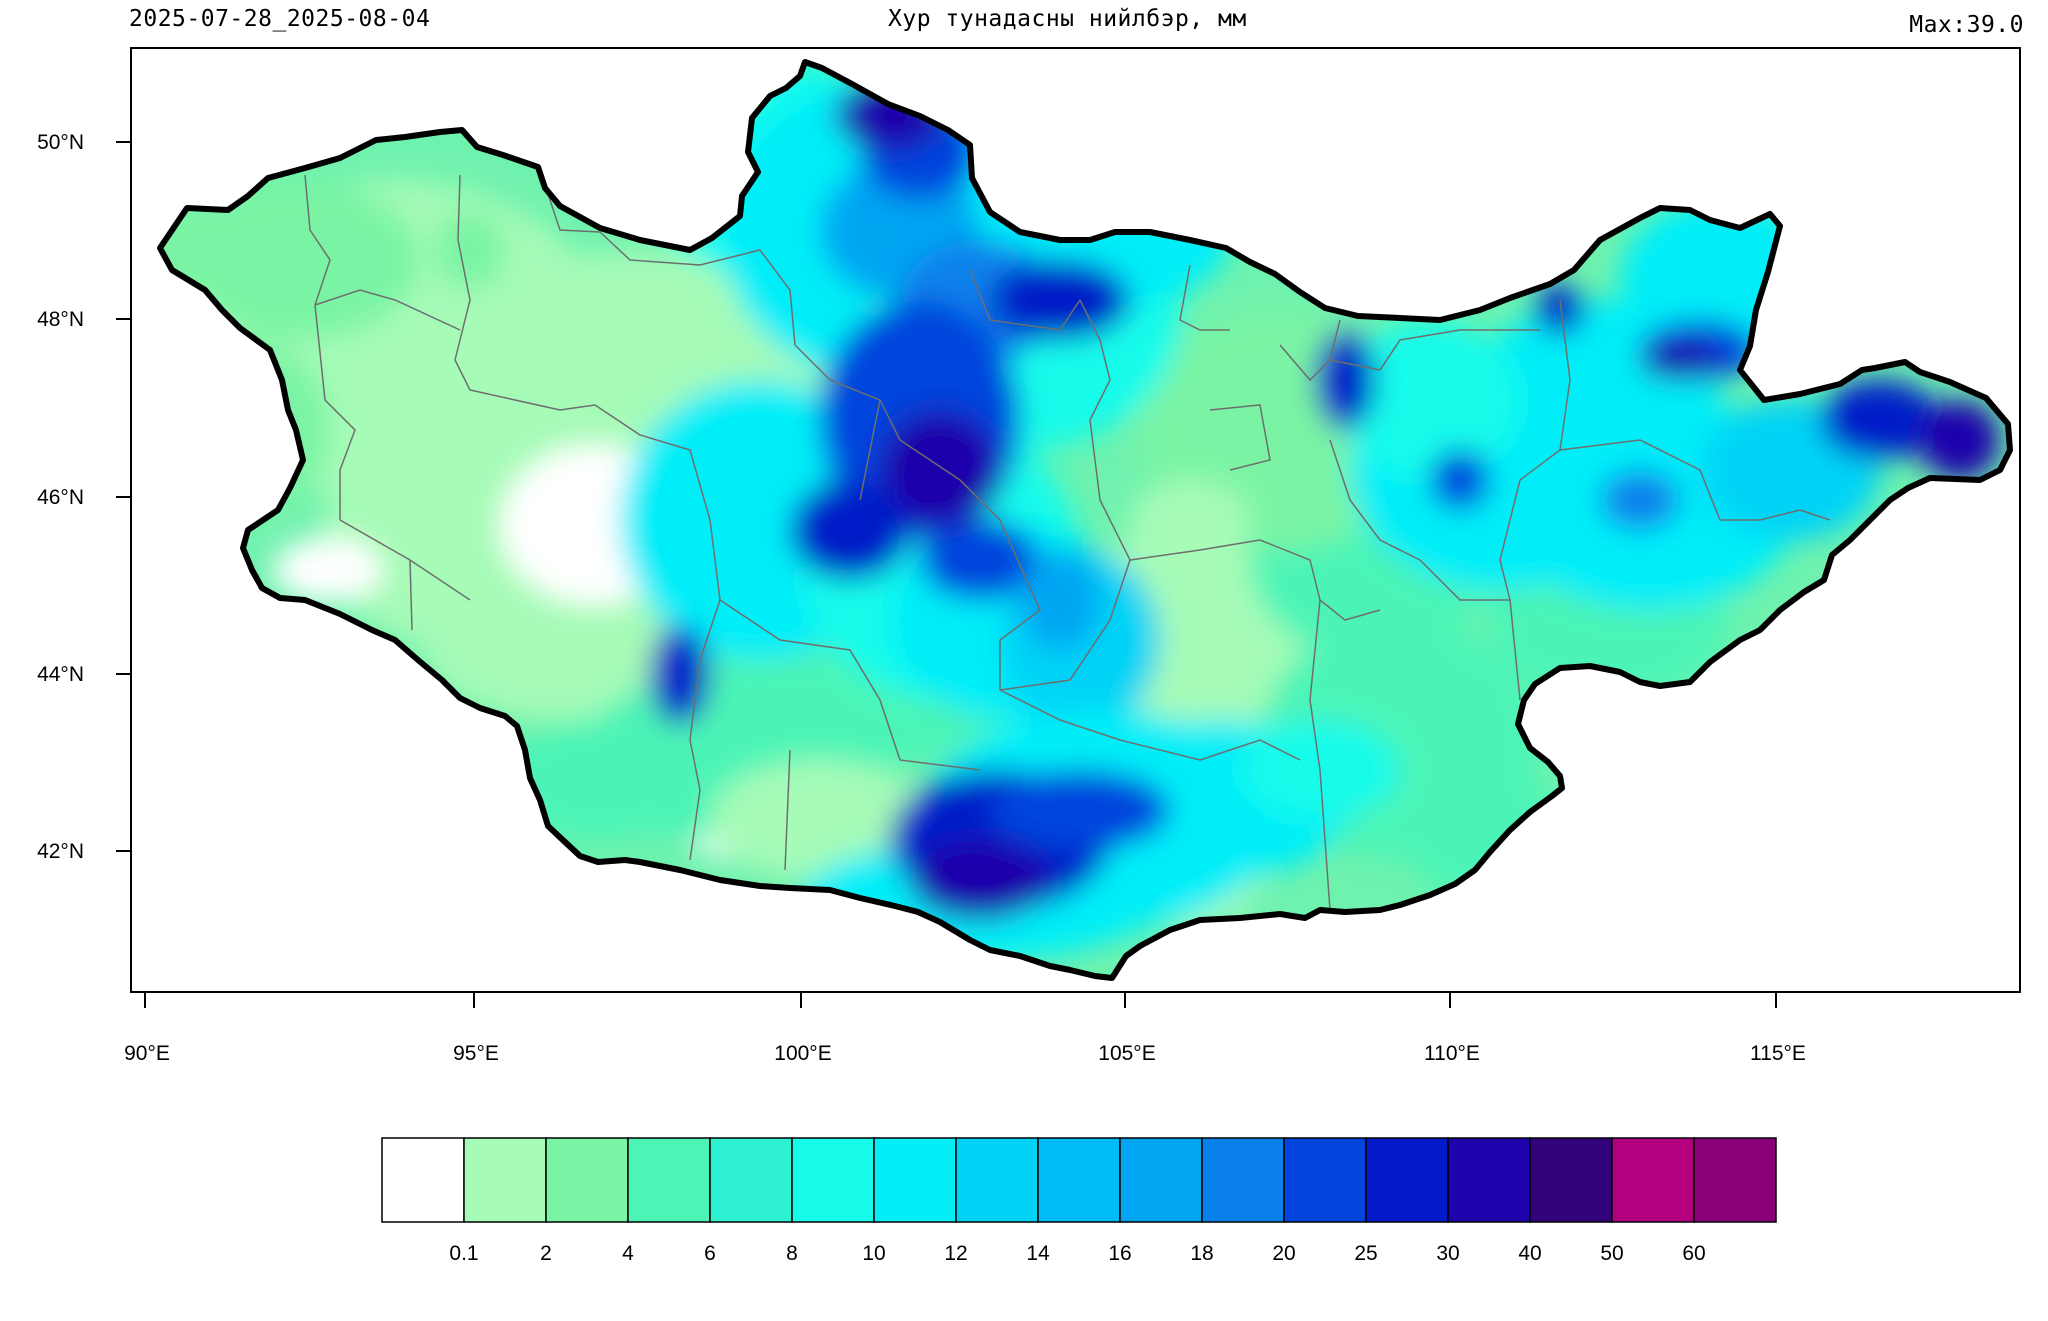 The width and height of the screenshot is (2048, 1321). Describe the element at coordinates (1693, 1253) in the screenshot. I see `legend-label: 60` at that location.